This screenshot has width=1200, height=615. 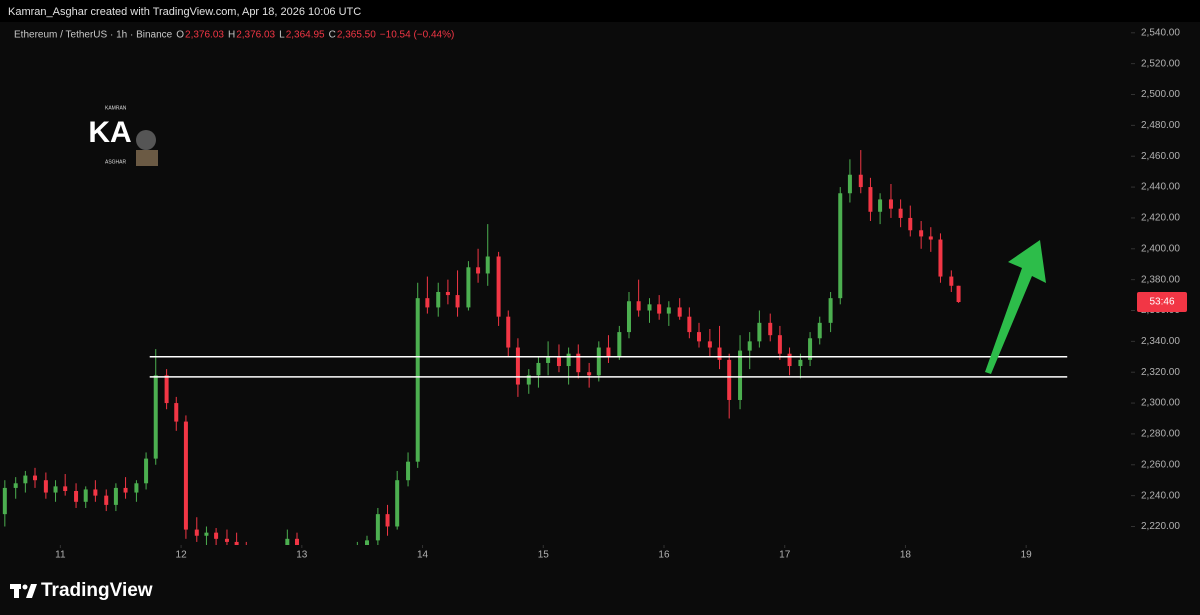 What do you see at coordinates (109, 132) in the screenshot?
I see `logo-text: KA` at bounding box center [109, 132].